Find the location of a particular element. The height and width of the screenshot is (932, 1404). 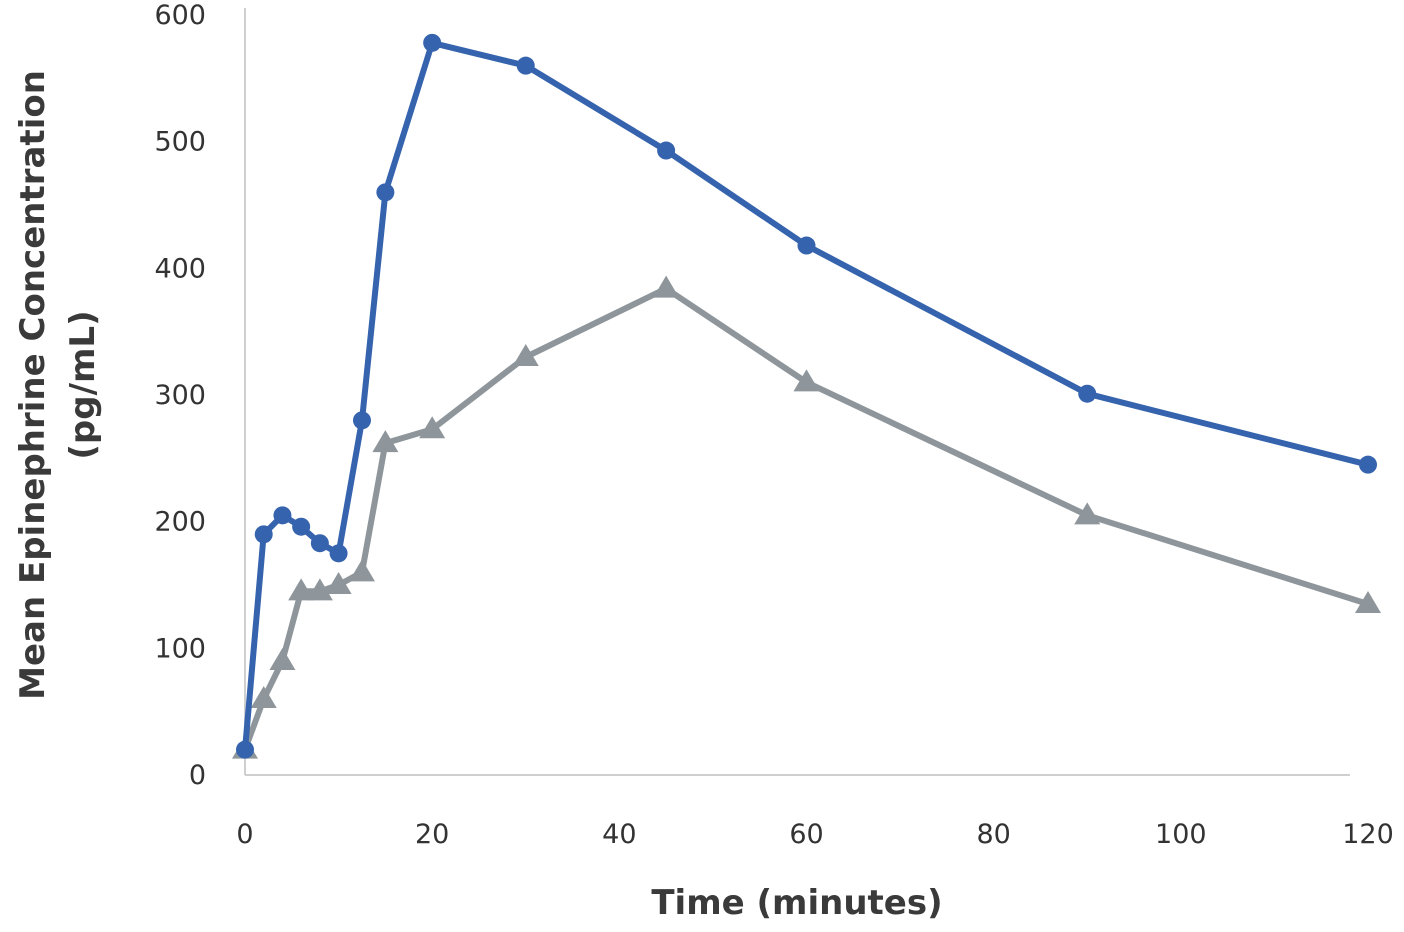

y-tick-label: 200 is located at coordinates (180, 522).